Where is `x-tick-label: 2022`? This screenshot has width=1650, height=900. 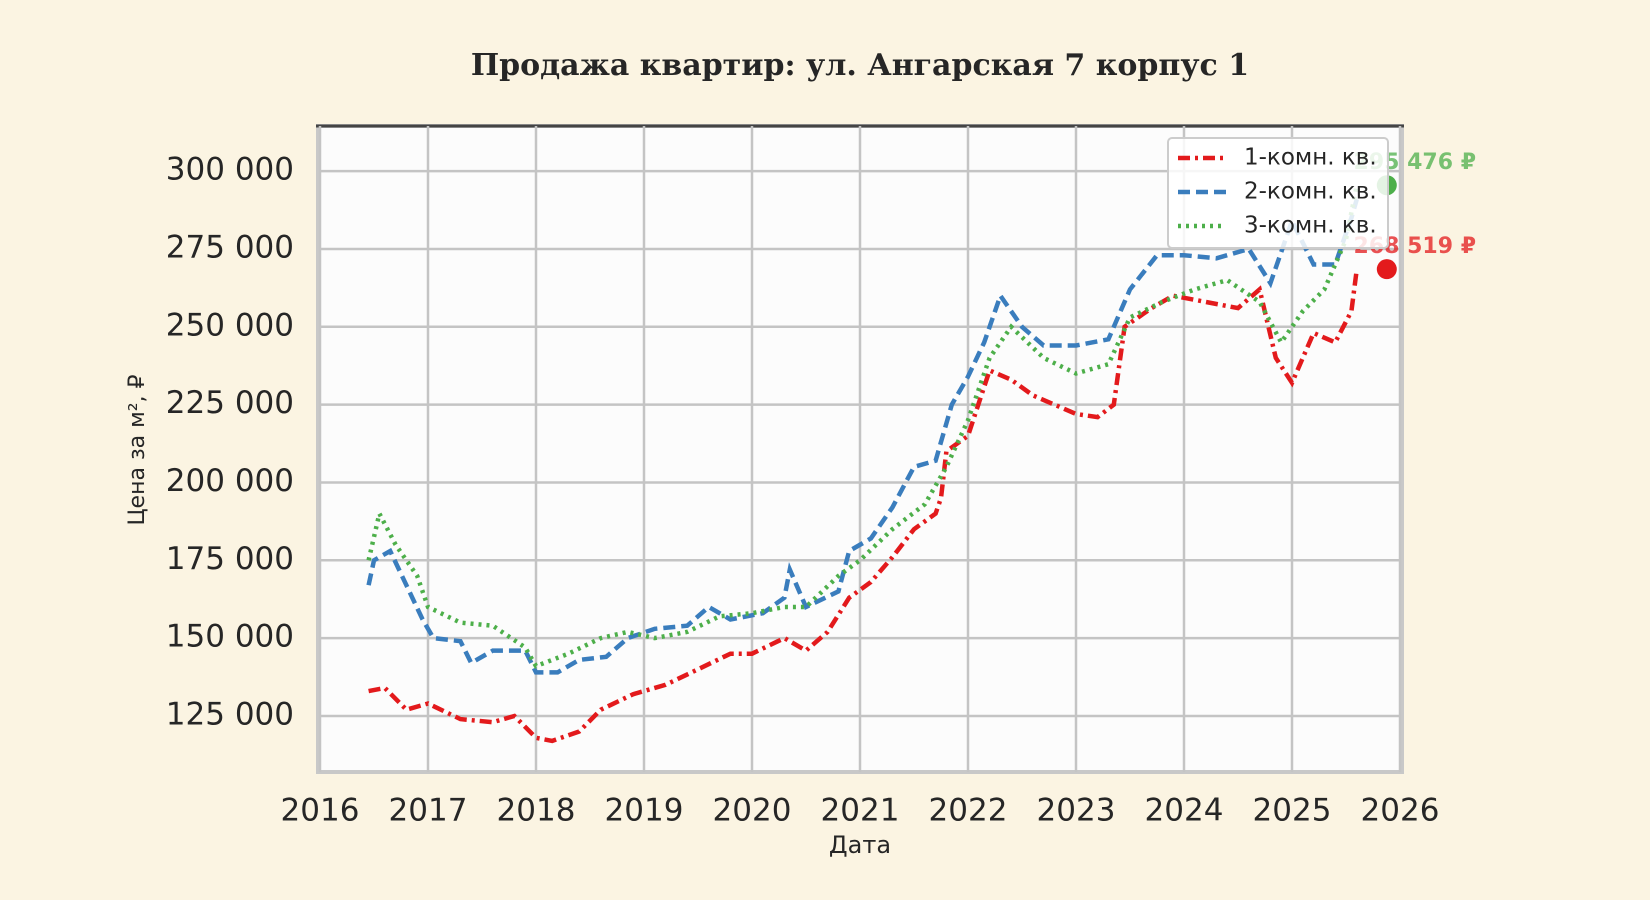 x-tick-label: 2022 is located at coordinates (968, 811).